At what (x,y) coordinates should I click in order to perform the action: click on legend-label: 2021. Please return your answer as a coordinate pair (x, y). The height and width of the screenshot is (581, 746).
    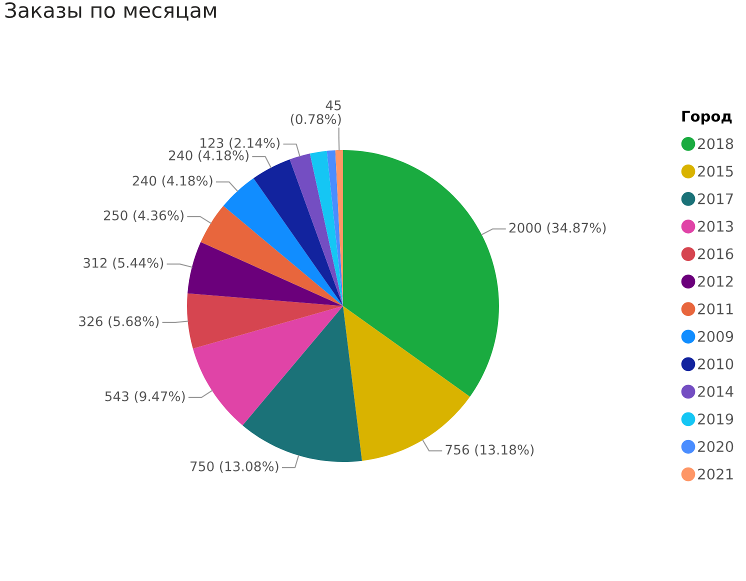
    Looking at the image, I should click on (715, 474).